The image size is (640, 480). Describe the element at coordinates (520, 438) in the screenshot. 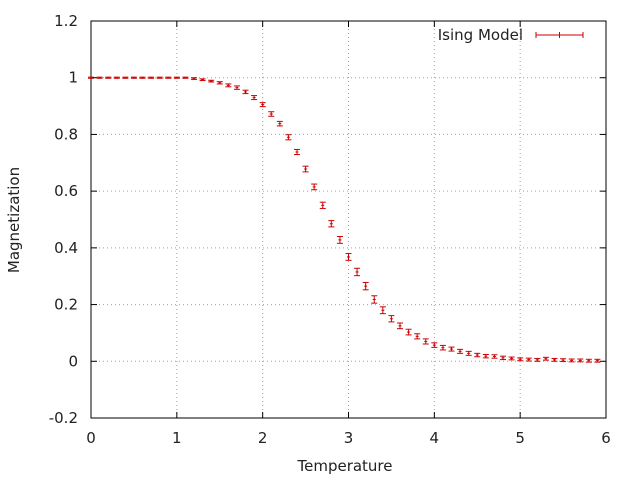

I see `x-tick-label: 5` at that location.